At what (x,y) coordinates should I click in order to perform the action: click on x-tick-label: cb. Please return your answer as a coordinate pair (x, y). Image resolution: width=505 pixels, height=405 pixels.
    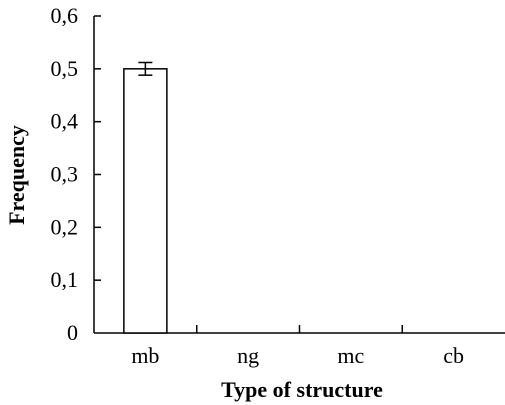
    Looking at the image, I should click on (453, 355).